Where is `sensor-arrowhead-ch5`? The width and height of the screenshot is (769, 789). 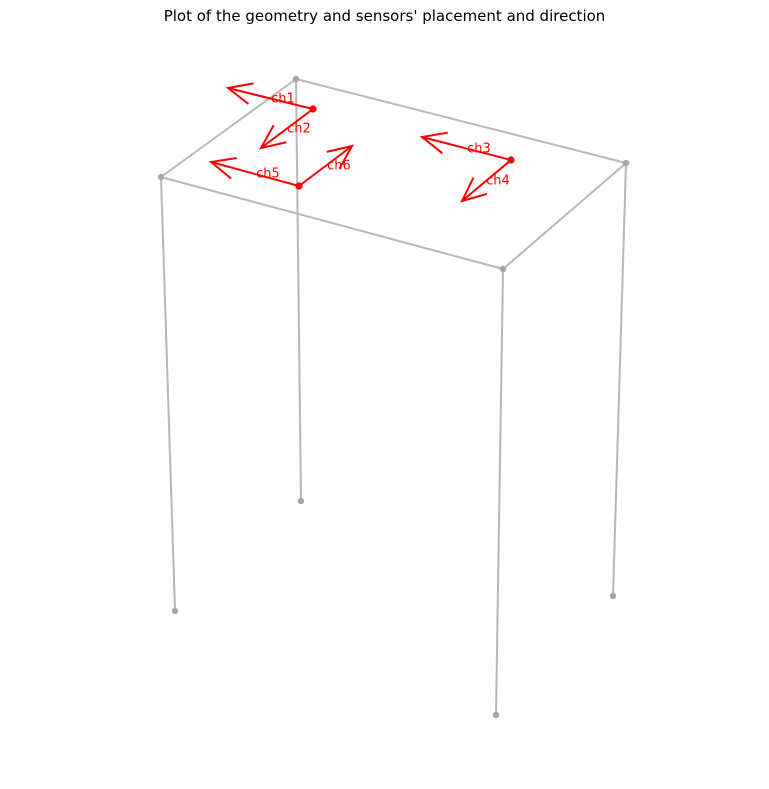
sensor-arrowhead-ch5 is located at coordinates (222, 168).